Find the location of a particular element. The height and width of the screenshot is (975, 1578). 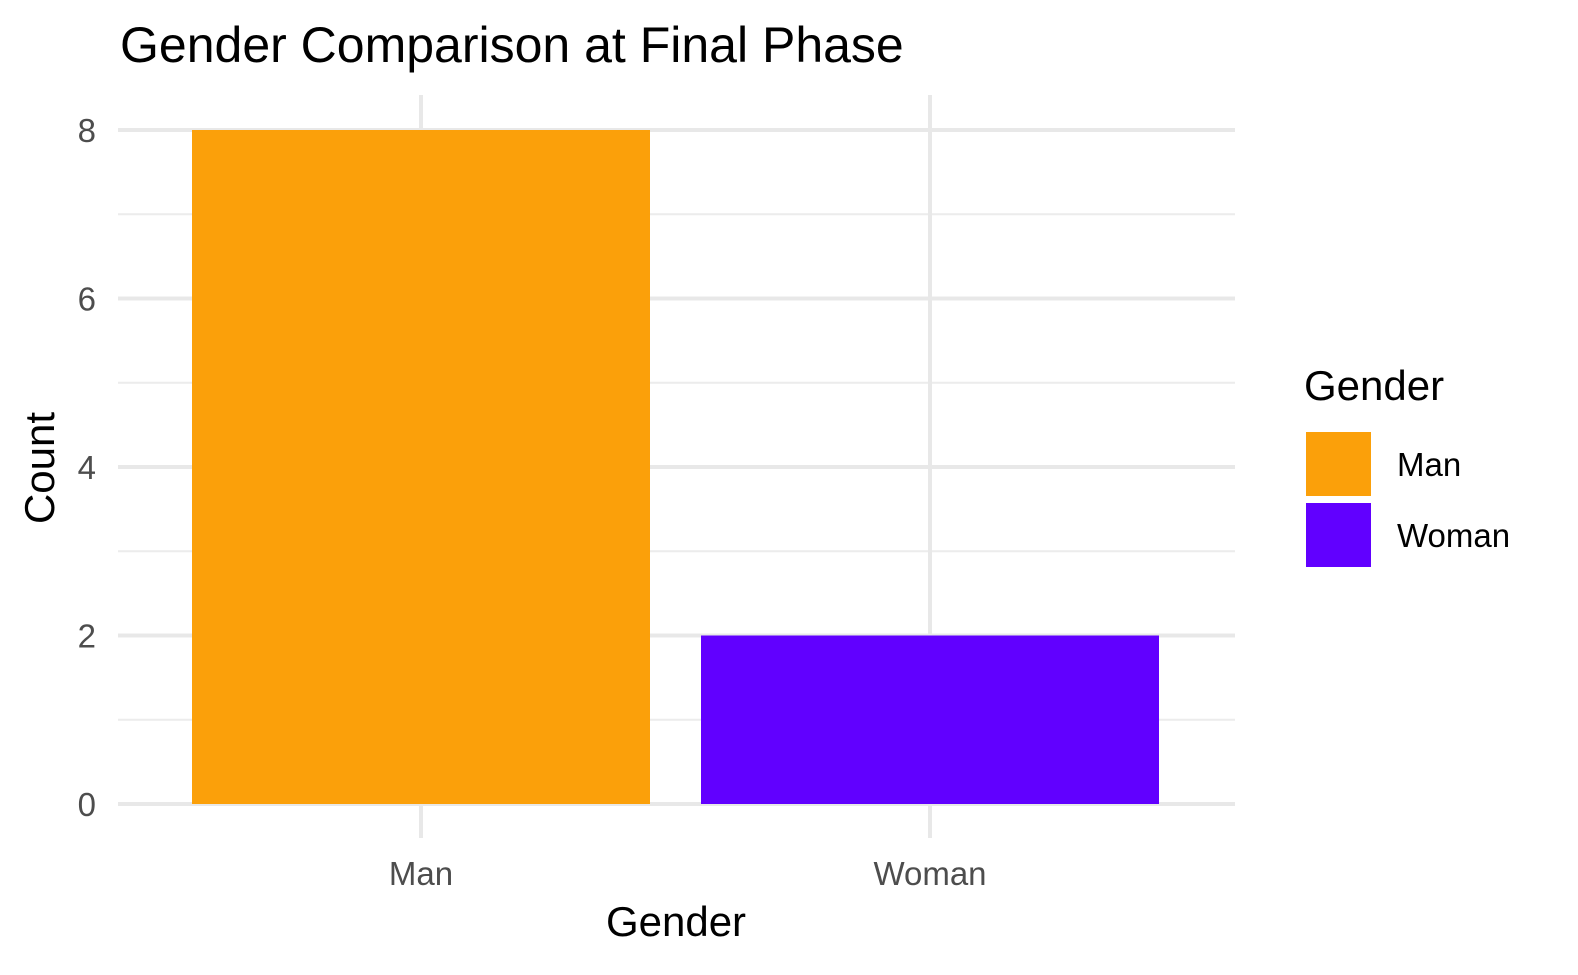

y-tick-label: 2 is located at coordinates (87, 636).